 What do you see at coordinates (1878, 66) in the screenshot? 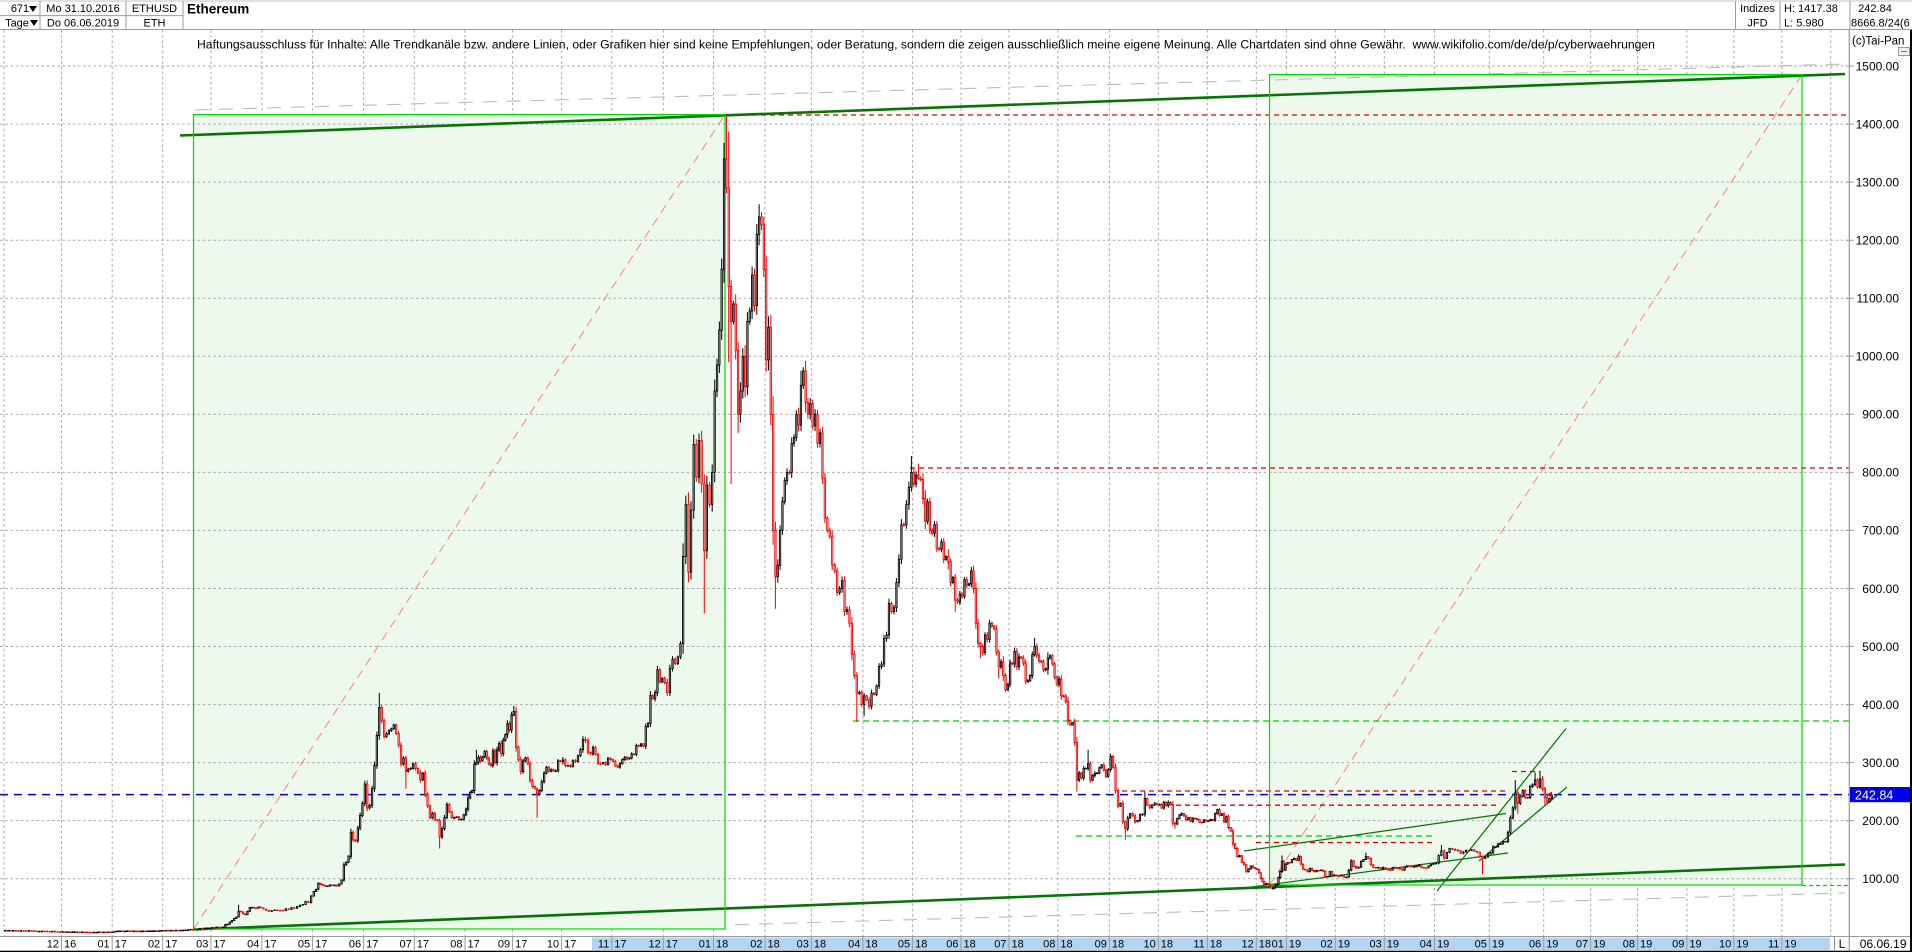
I see `svg-text: 1500.00` at bounding box center [1878, 66].